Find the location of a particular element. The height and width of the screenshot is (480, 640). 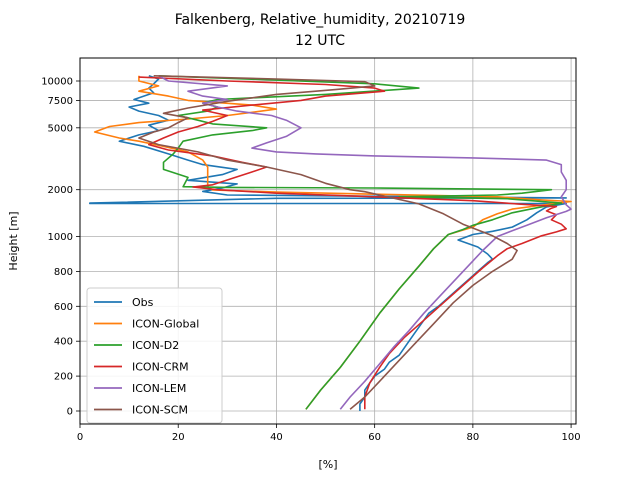

y-tick-label: 7500 is located at coordinates (60, 101).